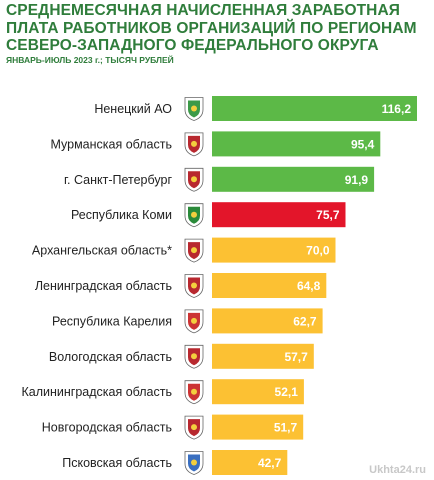 The image size is (434, 480). I want to click on category-label: Архангельская область*, so click(102, 251).